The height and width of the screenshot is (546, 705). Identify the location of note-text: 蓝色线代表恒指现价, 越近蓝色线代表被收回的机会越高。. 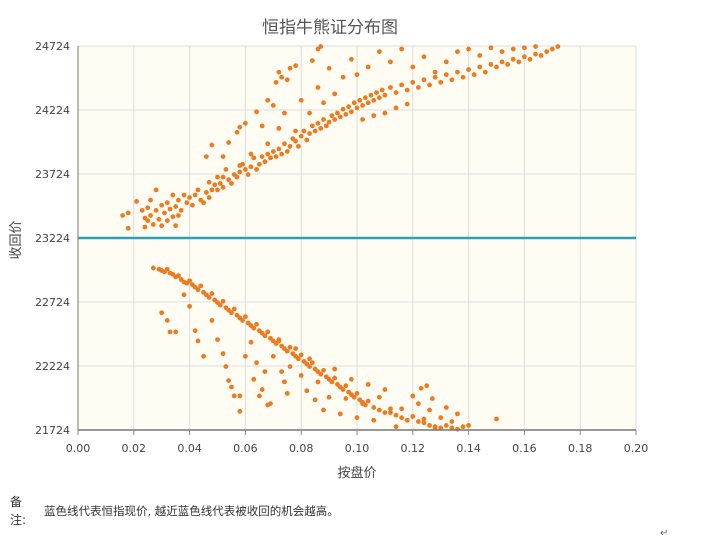
(191, 511).